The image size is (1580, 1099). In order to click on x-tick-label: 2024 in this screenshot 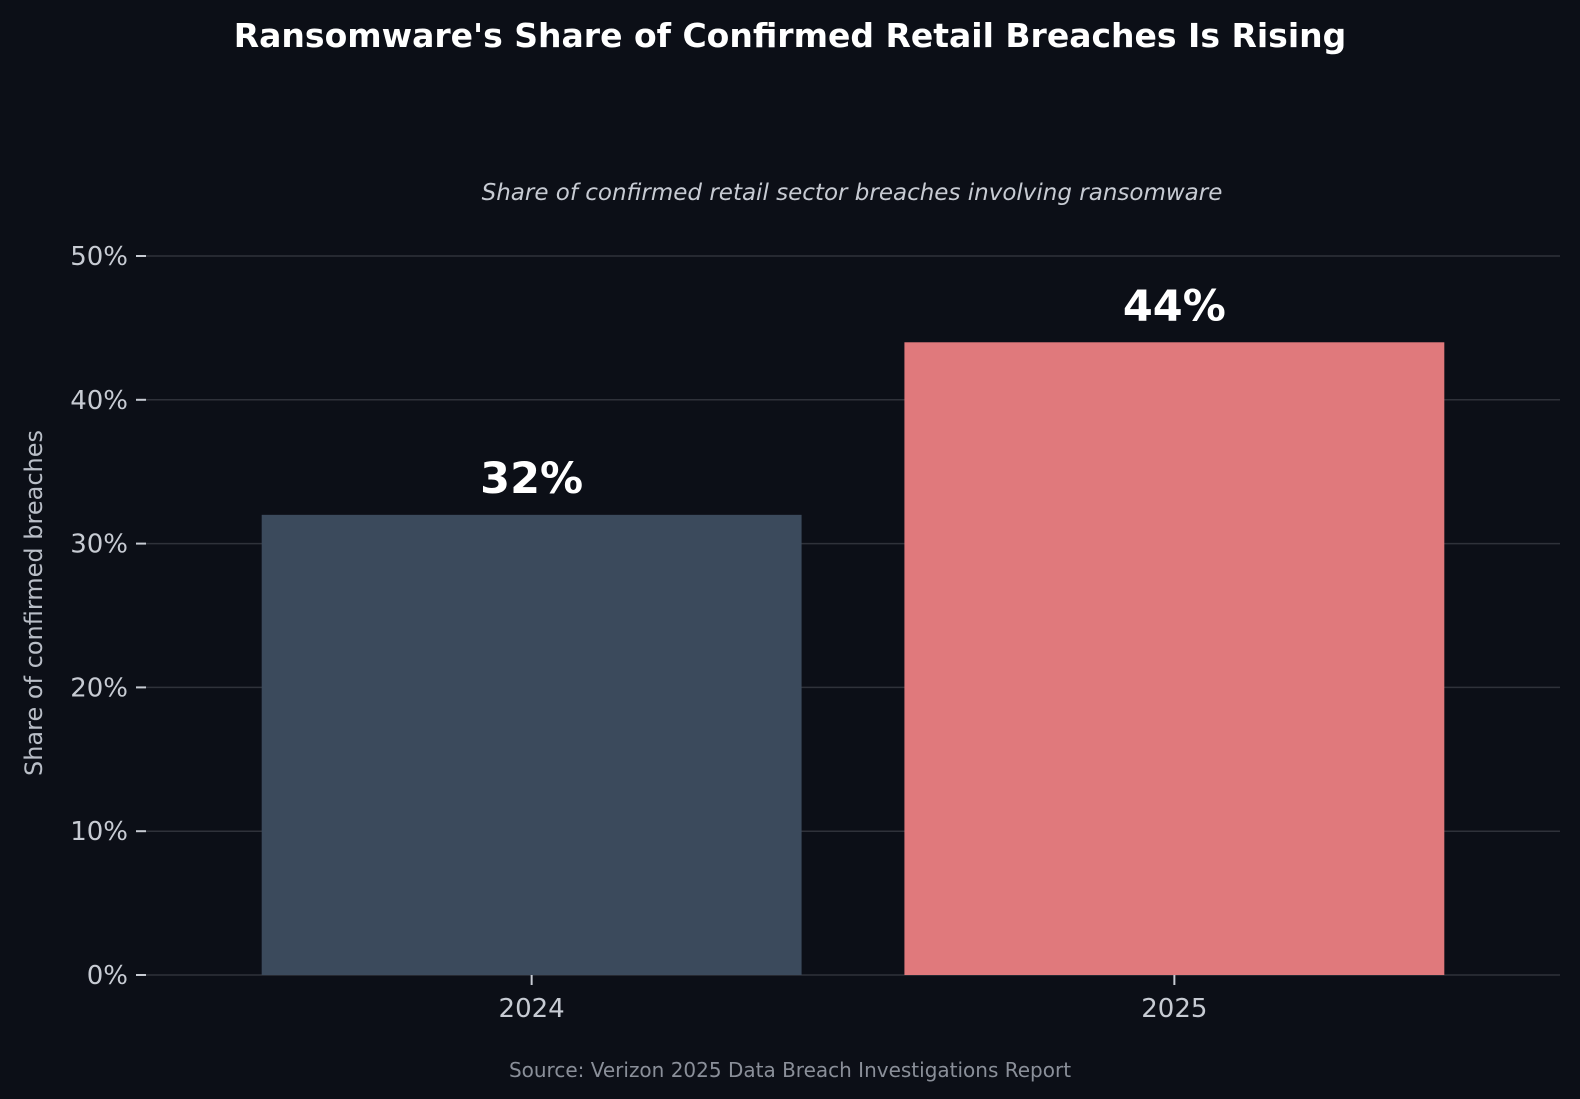, I will do `click(532, 1009)`.